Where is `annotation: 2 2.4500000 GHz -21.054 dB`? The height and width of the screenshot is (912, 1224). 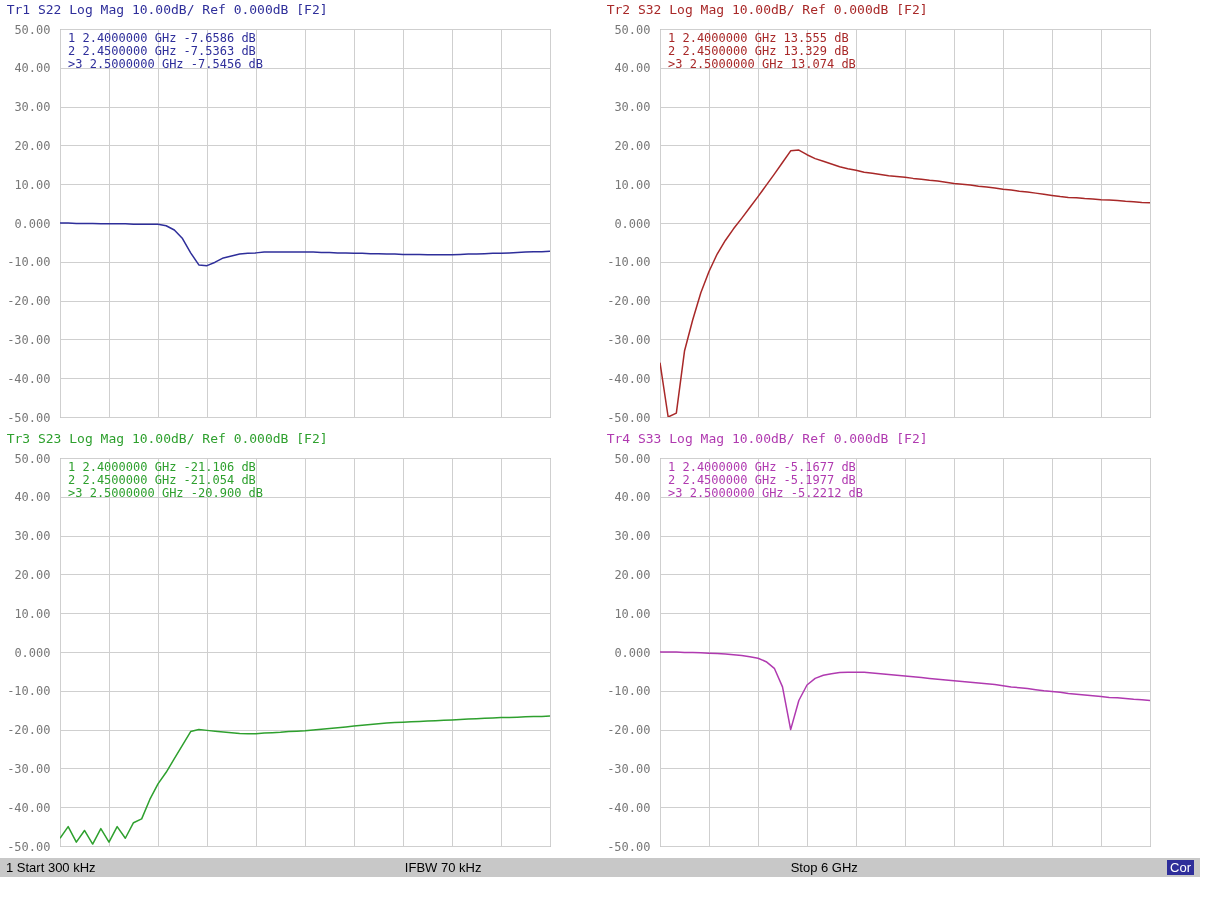 annotation: 2 2.4500000 GHz -21.054 dB is located at coordinates (162, 480).